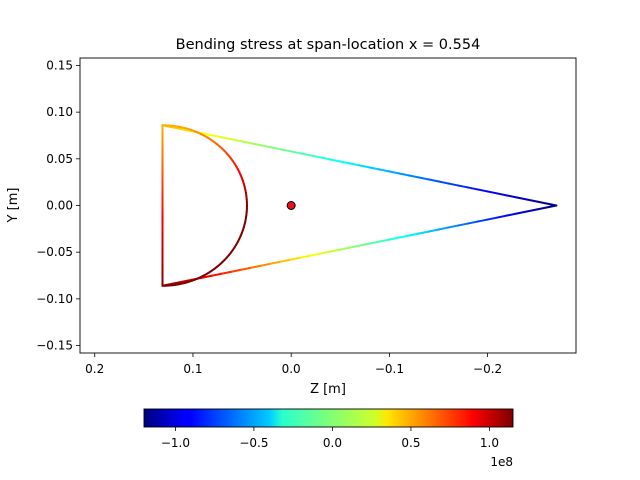 This screenshot has height=480, width=640. What do you see at coordinates (59, 159) in the screenshot?
I see `y-tick-label: 0.05` at bounding box center [59, 159].